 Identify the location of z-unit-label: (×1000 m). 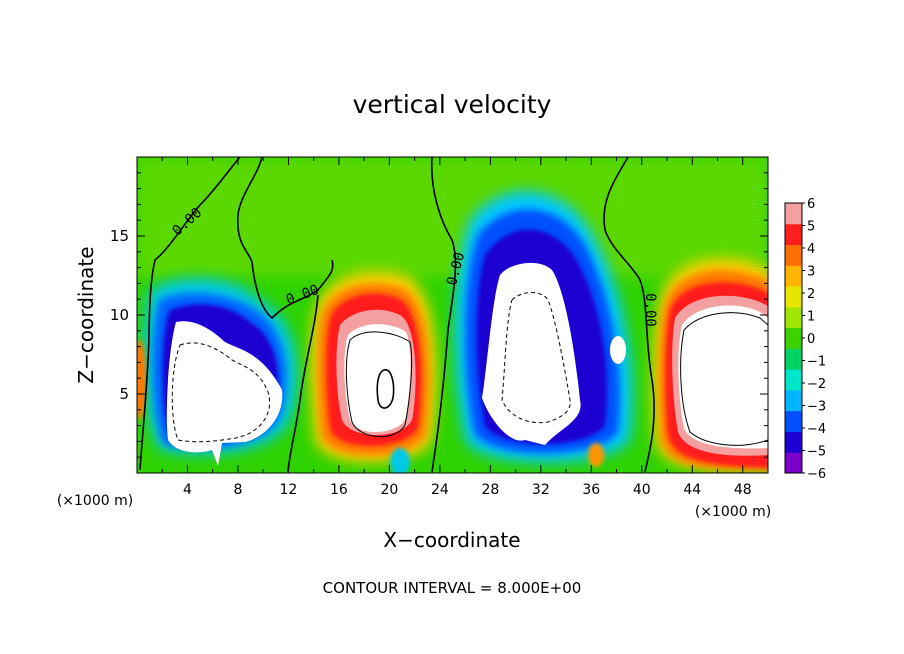
(733, 512).